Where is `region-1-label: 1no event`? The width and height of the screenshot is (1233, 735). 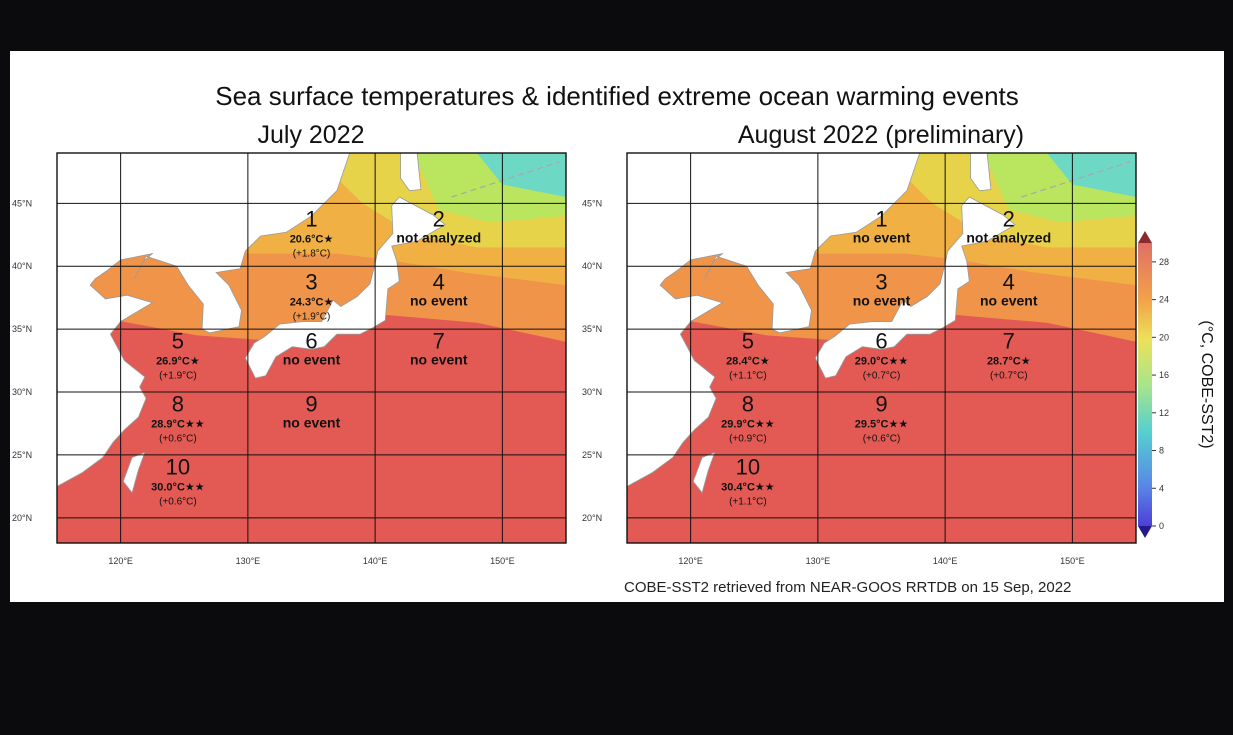 region-1-label: 1no event is located at coordinates (882, 225).